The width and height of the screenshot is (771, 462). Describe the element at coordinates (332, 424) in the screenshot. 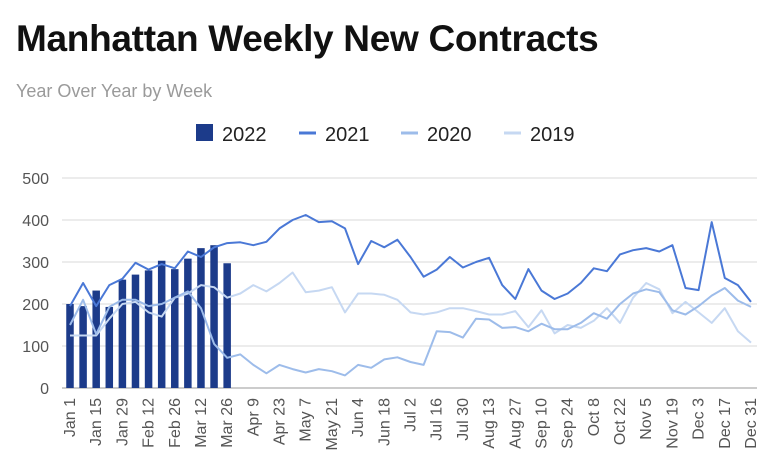

I see `x-tick-label: May 21` at that location.